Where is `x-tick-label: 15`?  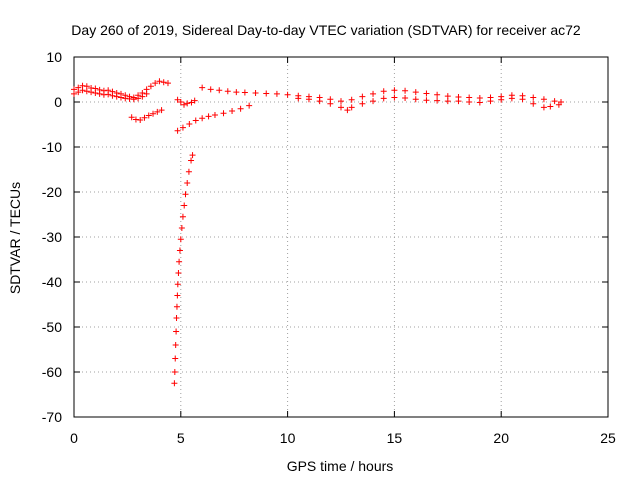
x-tick-label: 15 is located at coordinates (395, 438).